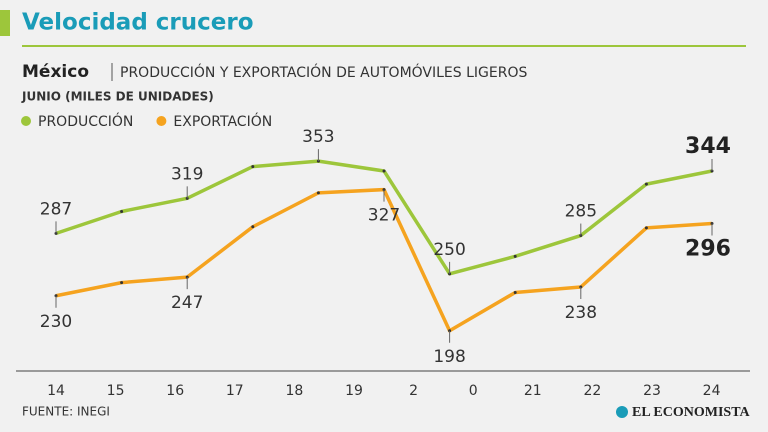 The width and height of the screenshot is (768, 432). I want to click on x-tick-label: 17, so click(235, 391).